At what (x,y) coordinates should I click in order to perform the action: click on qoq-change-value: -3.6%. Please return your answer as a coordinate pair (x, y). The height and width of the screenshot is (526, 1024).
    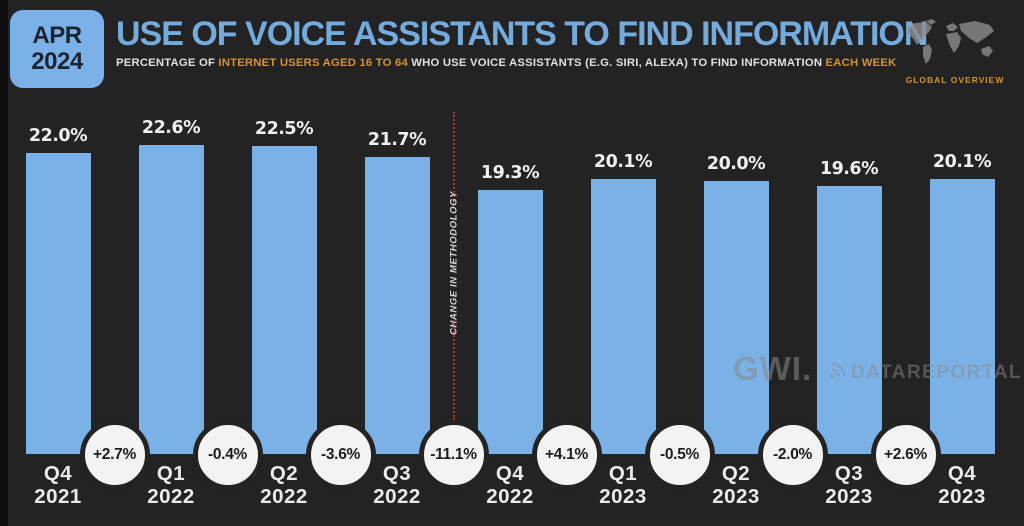
    Looking at the image, I should click on (340, 454).